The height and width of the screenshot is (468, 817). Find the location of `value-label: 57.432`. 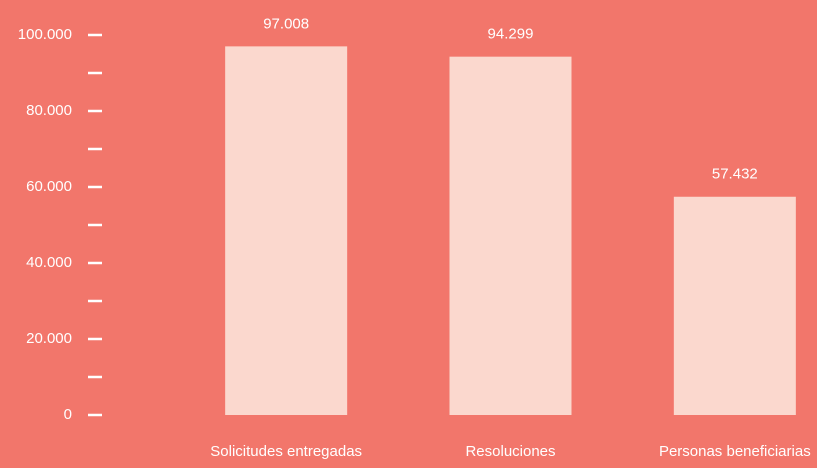

value-label: 57.432 is located at coordinates (735, 174).